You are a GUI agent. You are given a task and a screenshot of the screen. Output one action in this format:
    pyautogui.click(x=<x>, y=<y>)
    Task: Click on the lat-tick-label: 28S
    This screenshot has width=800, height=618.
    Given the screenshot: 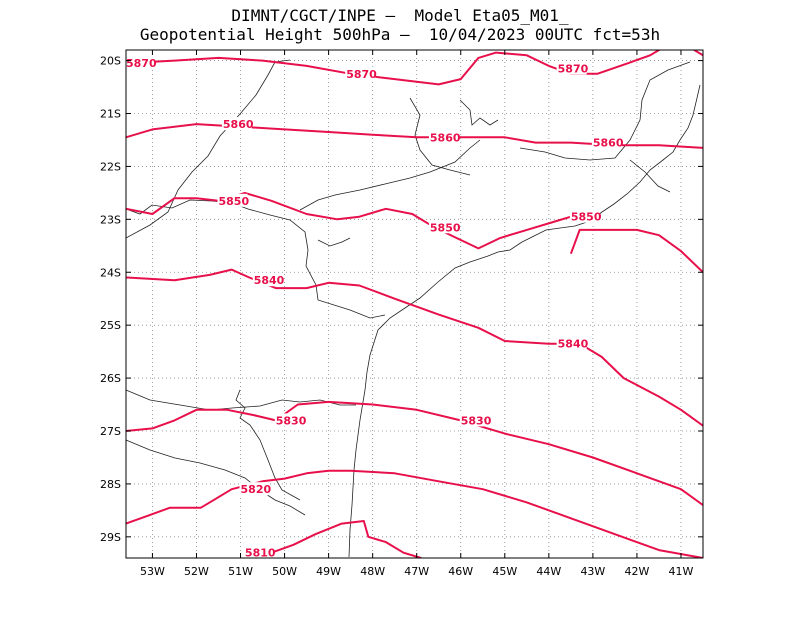 What is the action you would take?
    pyautogui.click(x=110, y=484)
    